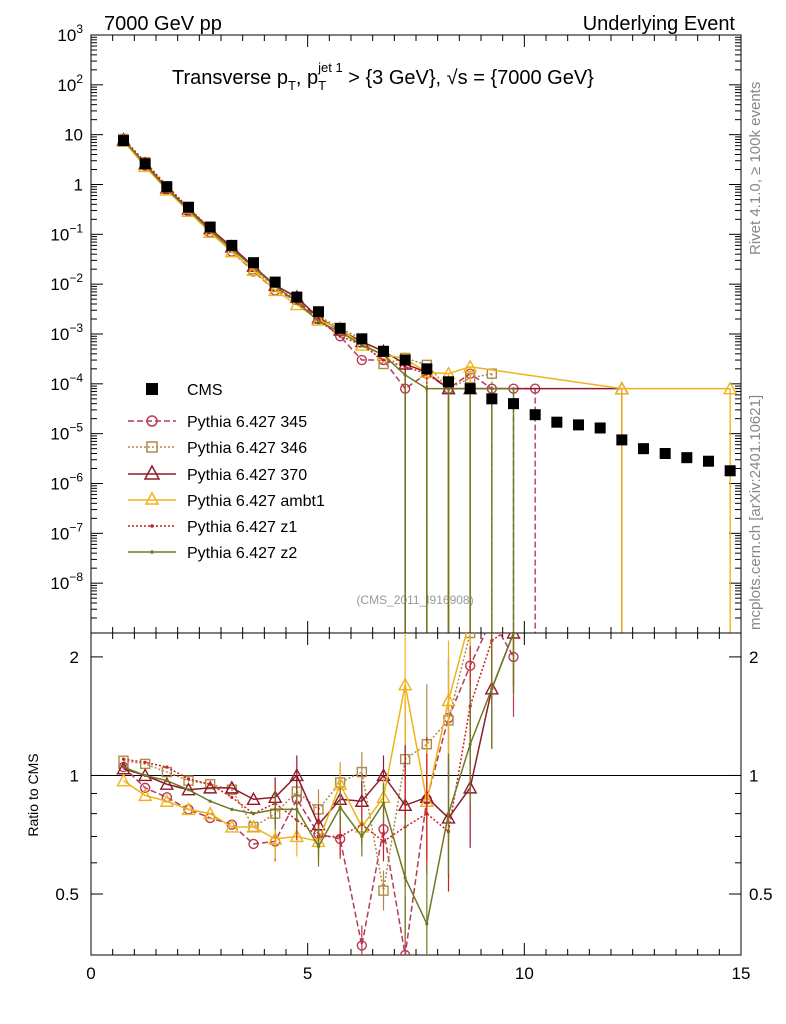 Image resolution: width=786 pixels, height=1024 pixels. I want to click on y-tick-label: 10², so click(70, 83).